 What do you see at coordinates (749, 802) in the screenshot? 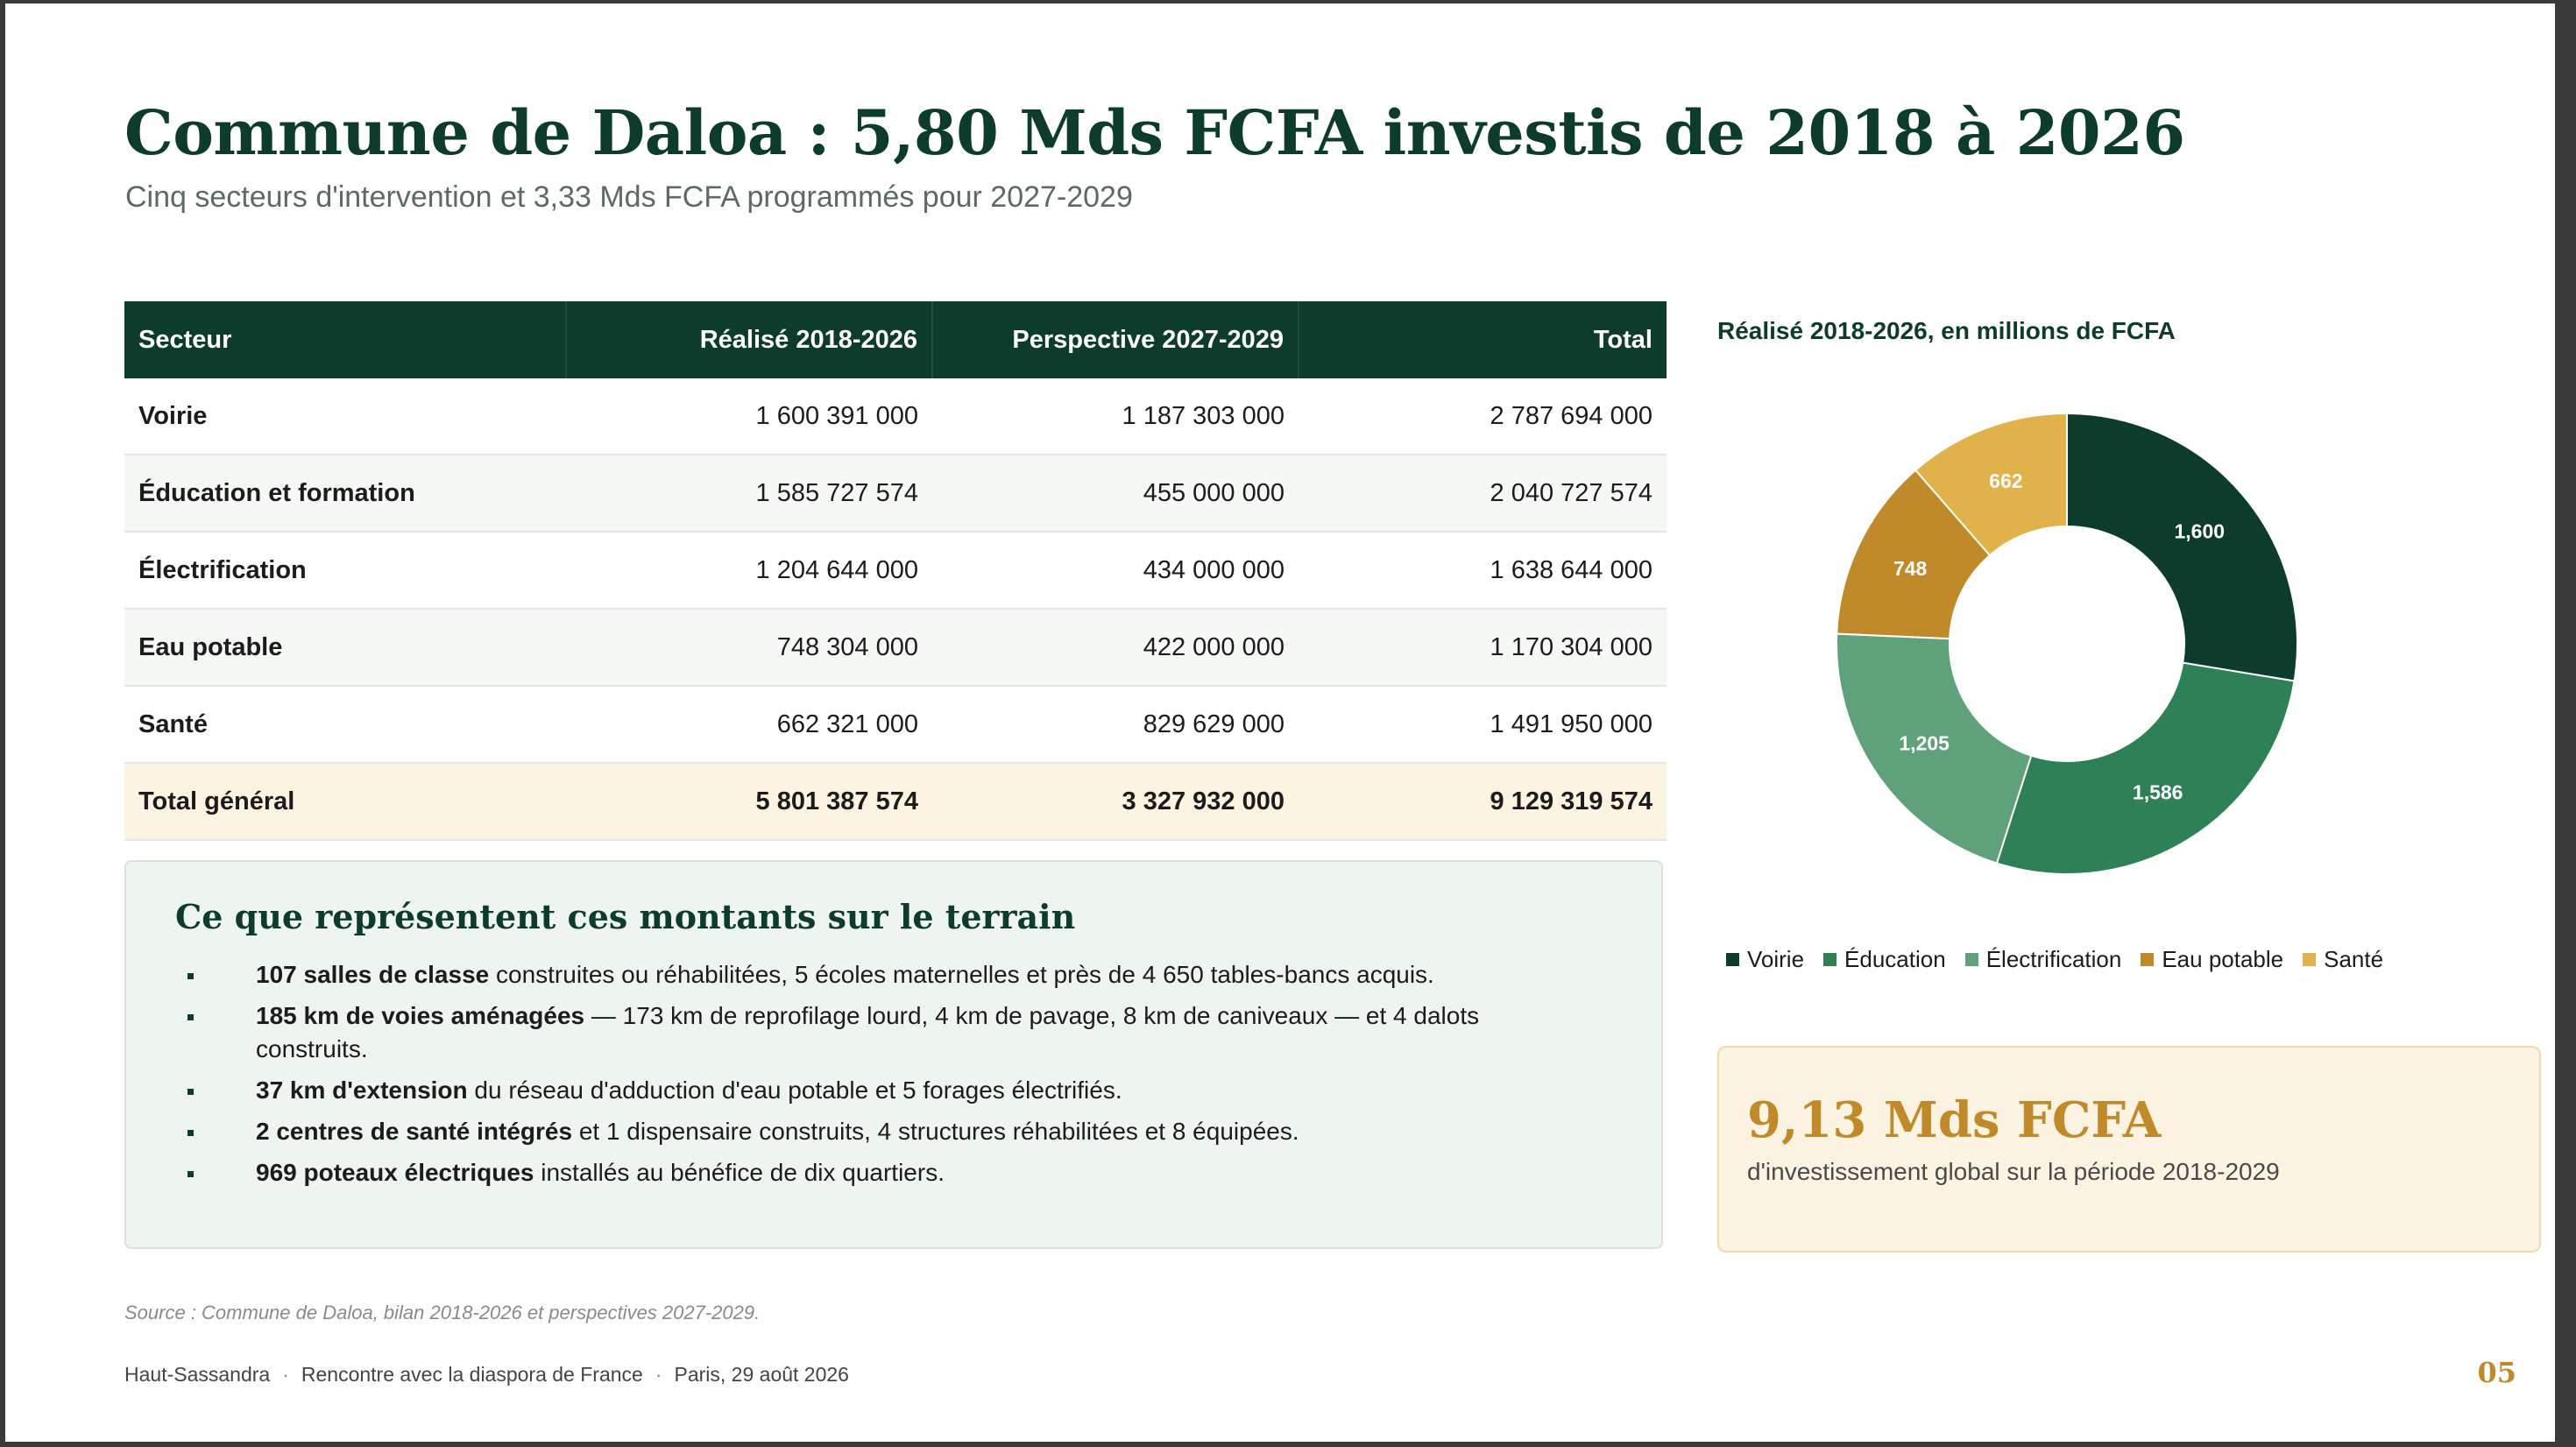
I see `cell-total-realise: 5 801 387 574` at bounding box center [749, 802].